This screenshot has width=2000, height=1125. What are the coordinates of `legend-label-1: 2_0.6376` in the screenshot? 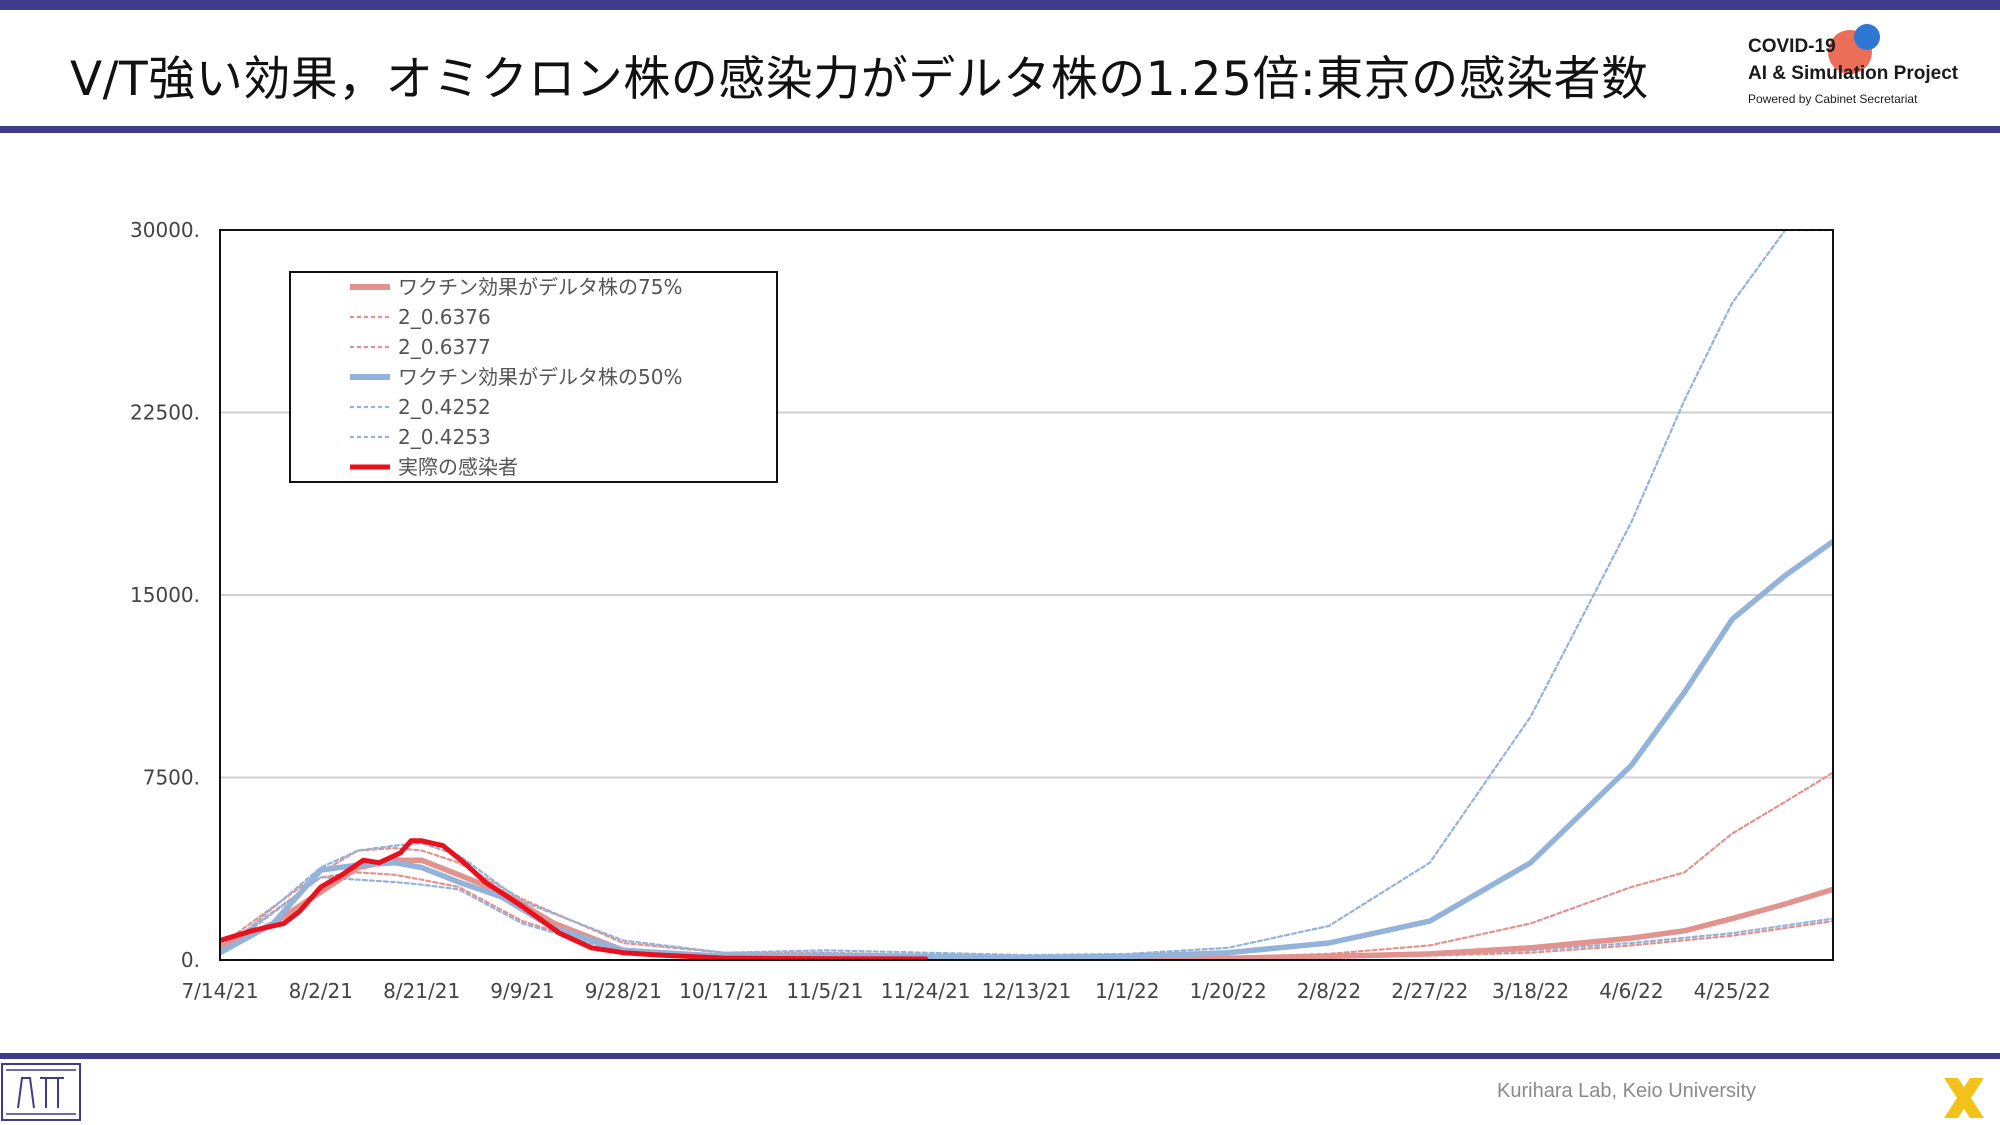 It's located at (444, 317).